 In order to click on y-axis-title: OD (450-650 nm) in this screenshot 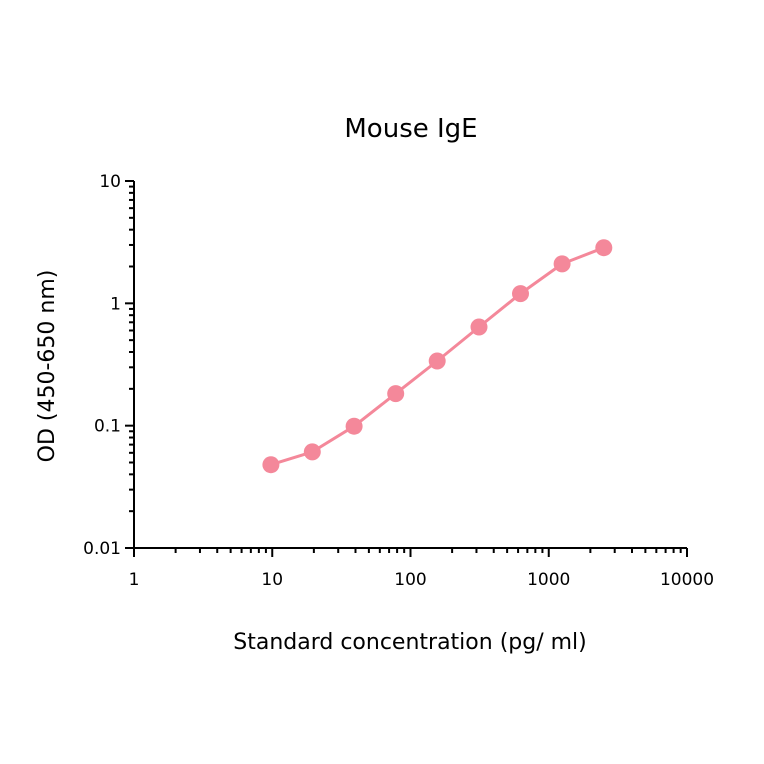, I will do `click(47, 366)`.